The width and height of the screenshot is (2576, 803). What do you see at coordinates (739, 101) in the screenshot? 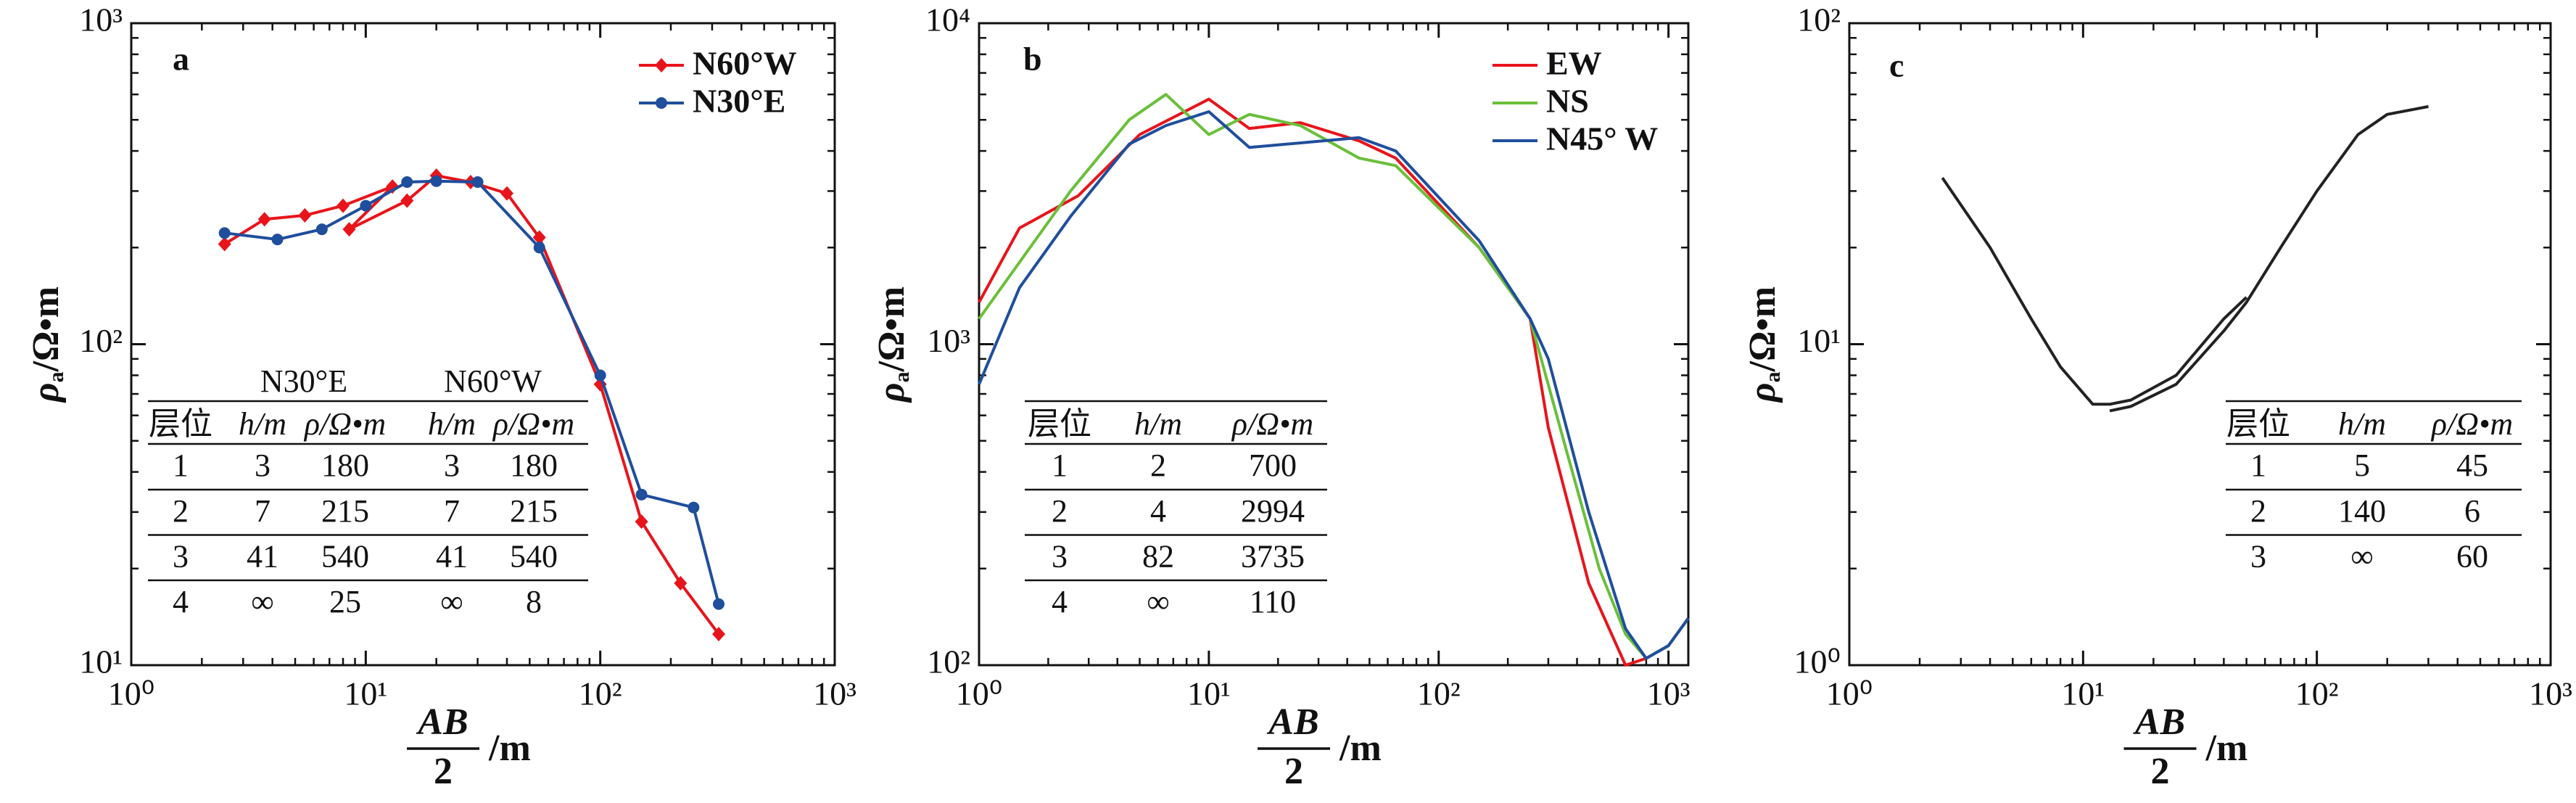
I see `legend-label: N30°E` at bounding box center [739, 101].